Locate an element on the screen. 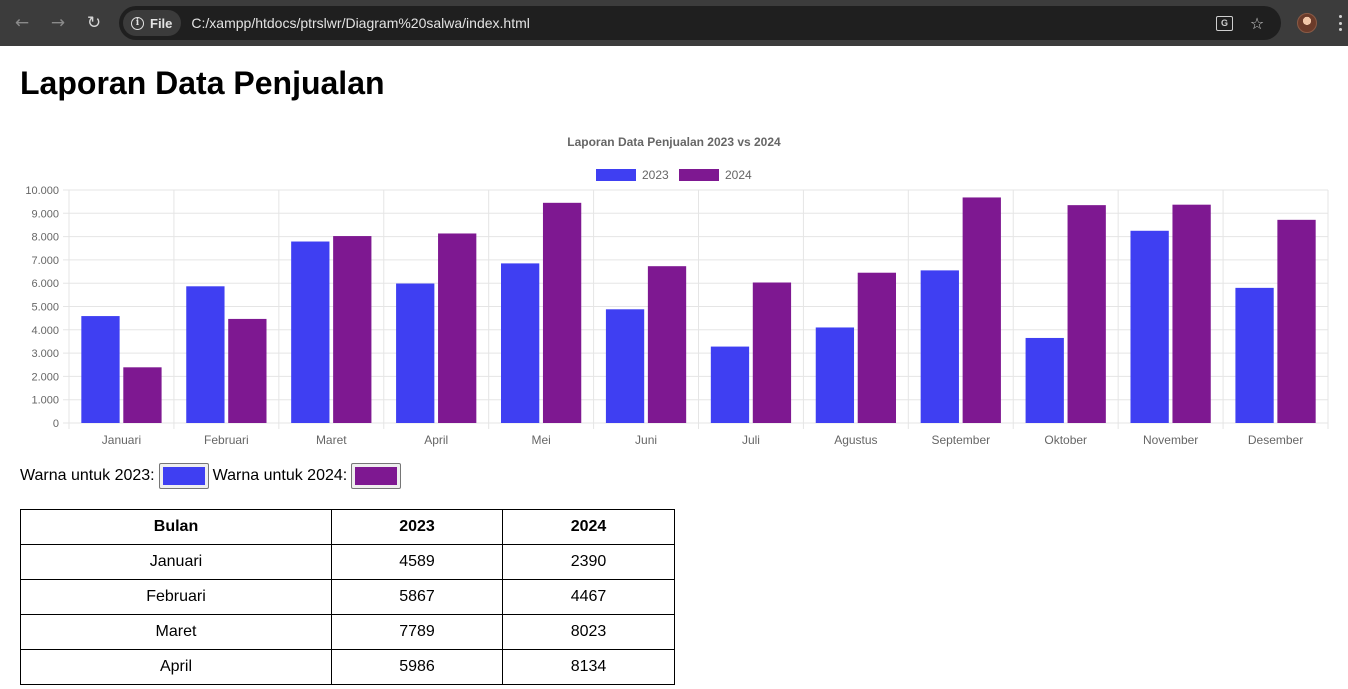 Image resolution: width=1348 pixels, height=689 pixels. y-tick-label: 3.000 is located at coordinates (45, 354).